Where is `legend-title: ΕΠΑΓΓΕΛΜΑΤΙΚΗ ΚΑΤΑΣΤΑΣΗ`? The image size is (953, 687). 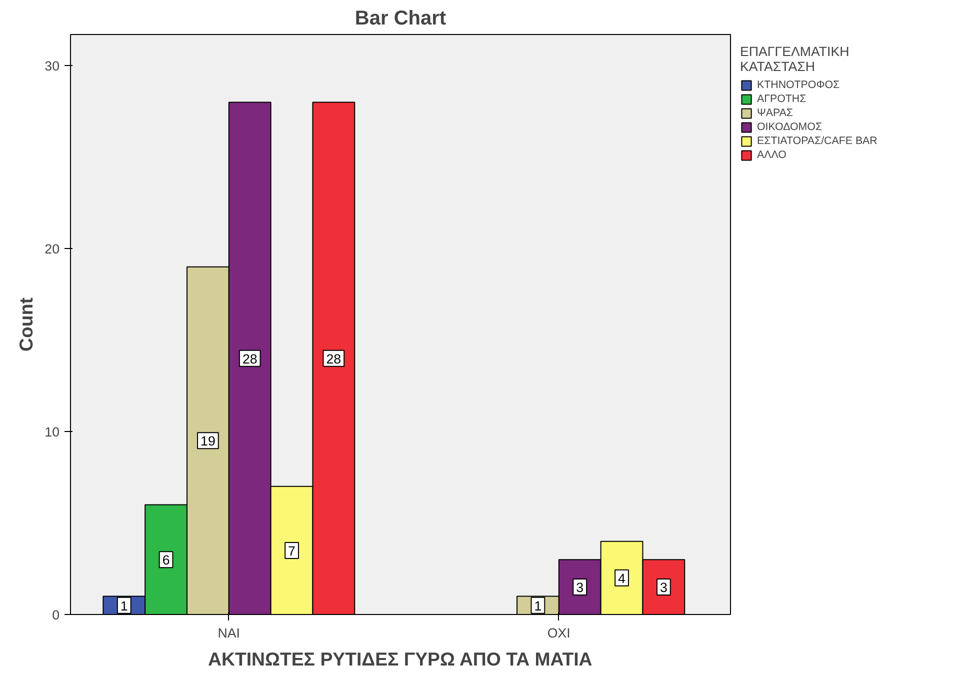 legend-title: ΕΠΑΓΓΕΛΜΑΤΙΚΗ ΚΑΤΑΣΤΑΣΗ is located at coordinates (795, 59).